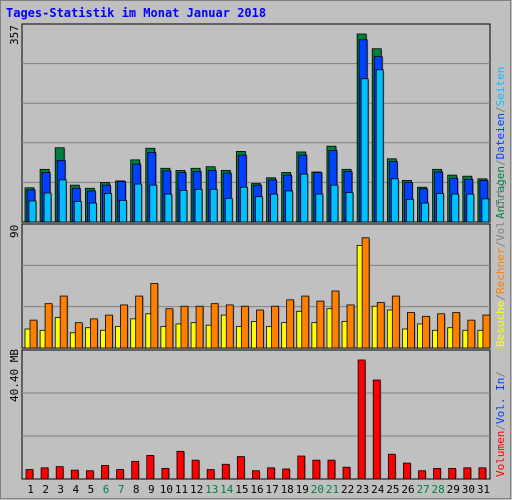 The width and height of the screenshot is (512, 500). Describe the element at coordinates (378, 489) in the screenshot. I see `x-tick-label: 24` at that location.